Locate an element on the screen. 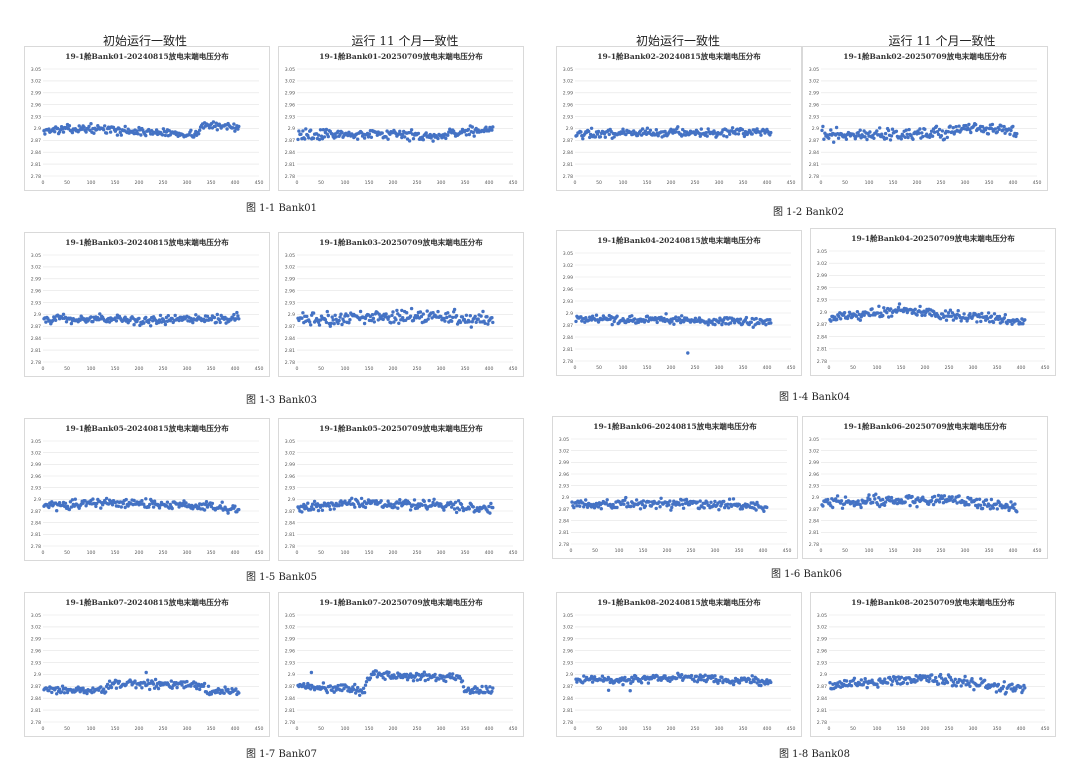  x-tick-label: 0 is located at coordinates (297, 183).